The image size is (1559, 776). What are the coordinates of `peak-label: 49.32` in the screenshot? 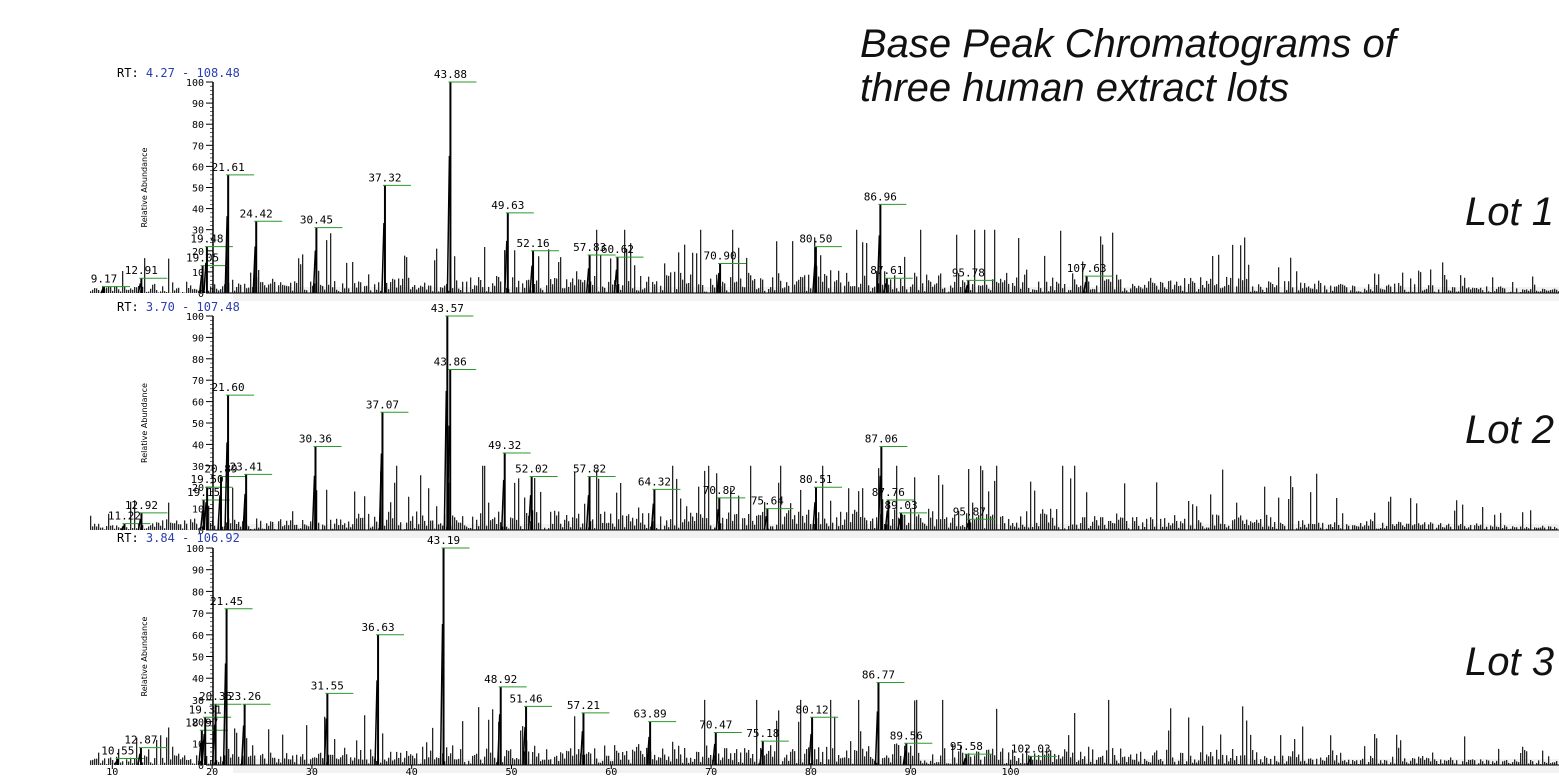 It's located at (504, 445).